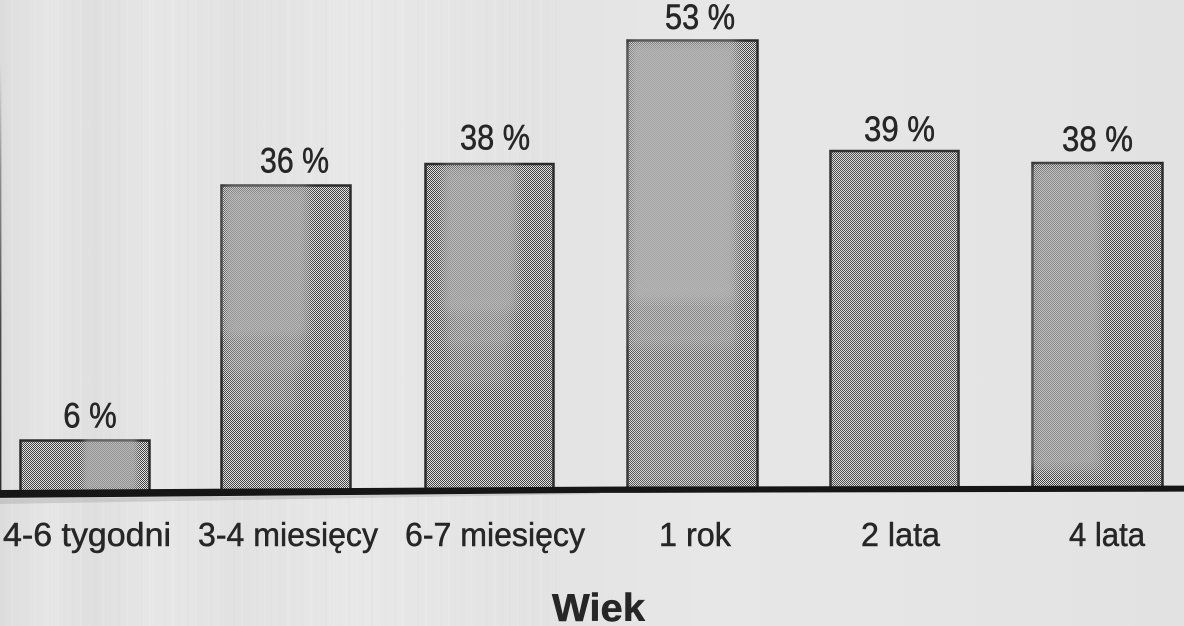 Image resolution: width=1184 pixels, height=626 pixels. I want to click on svg-text: 53 %, so click(700, 18).